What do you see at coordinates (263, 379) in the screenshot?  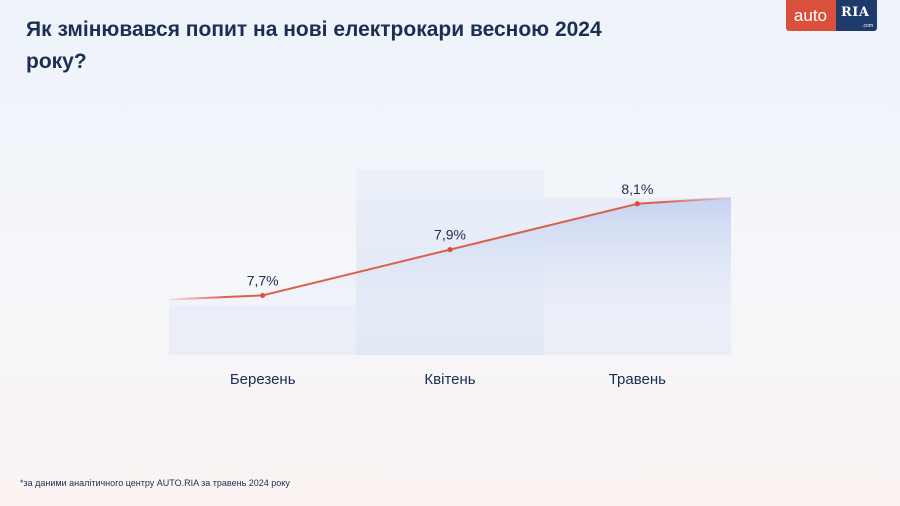 I see `x-tick-label: Березень` at bounding box center [263, 379].